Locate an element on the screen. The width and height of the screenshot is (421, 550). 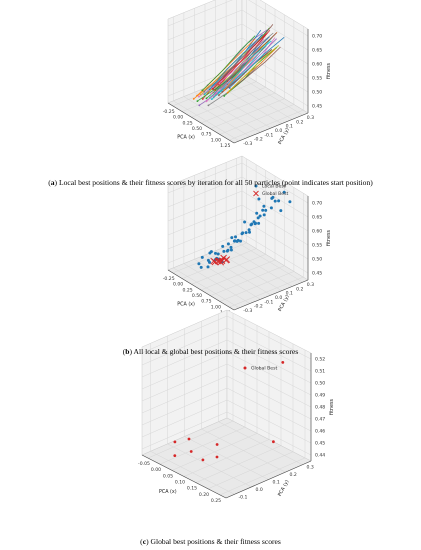
y-axis-line is located at coordinates (271, 128).